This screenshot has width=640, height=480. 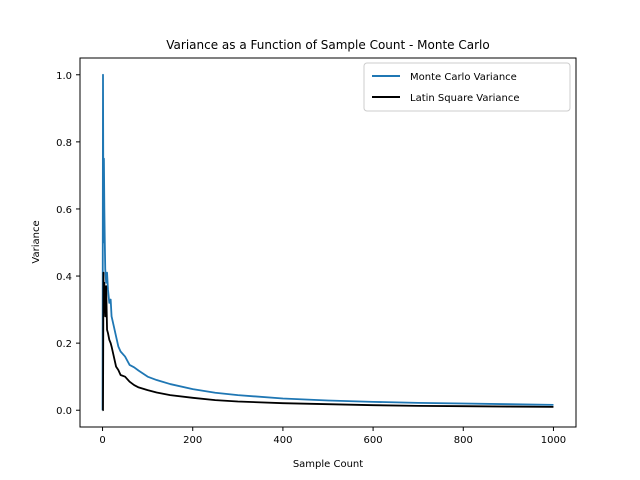 What do you see at coordinates (463, 77) in the screenshot?
I see `legend-label-monte-carlo: Monte Carlo Variance` at bounding box center [463, 77].